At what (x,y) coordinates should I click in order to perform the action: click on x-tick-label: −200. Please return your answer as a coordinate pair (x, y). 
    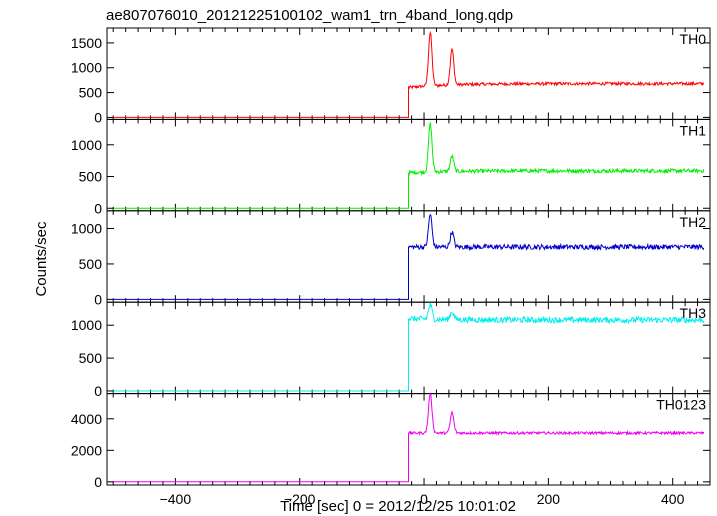
    Looking at the image, I should click on (300, 499).